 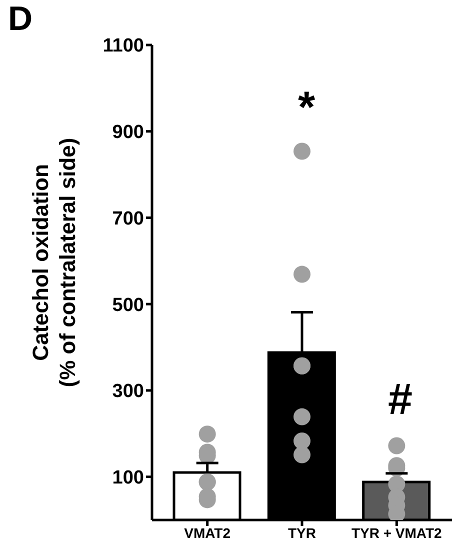 I want to click on annotation: *, so click(x=307, y=107).